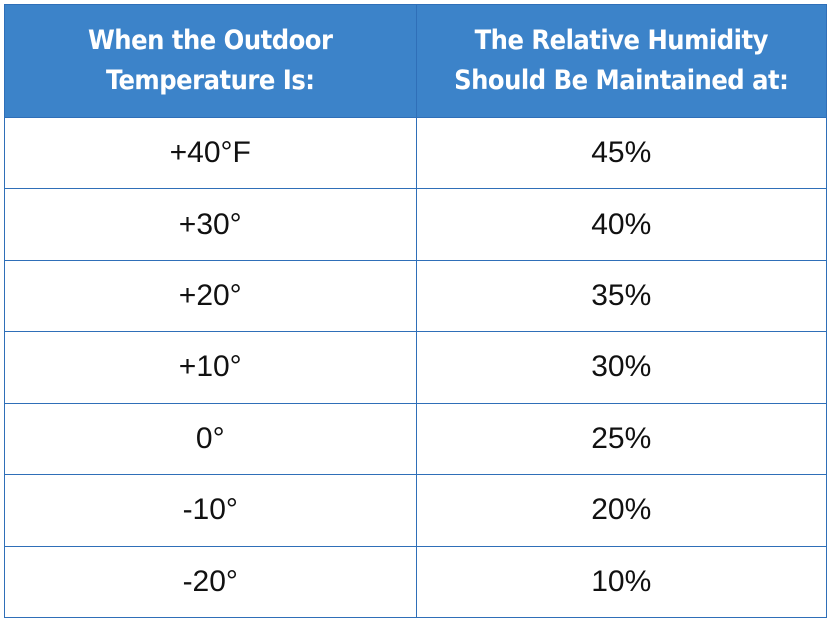 This screenshot has height=622, width=831. Describe the element at coordinates (621, 153) in the screenshot. I see `humidity-cell: 45%` at that location.